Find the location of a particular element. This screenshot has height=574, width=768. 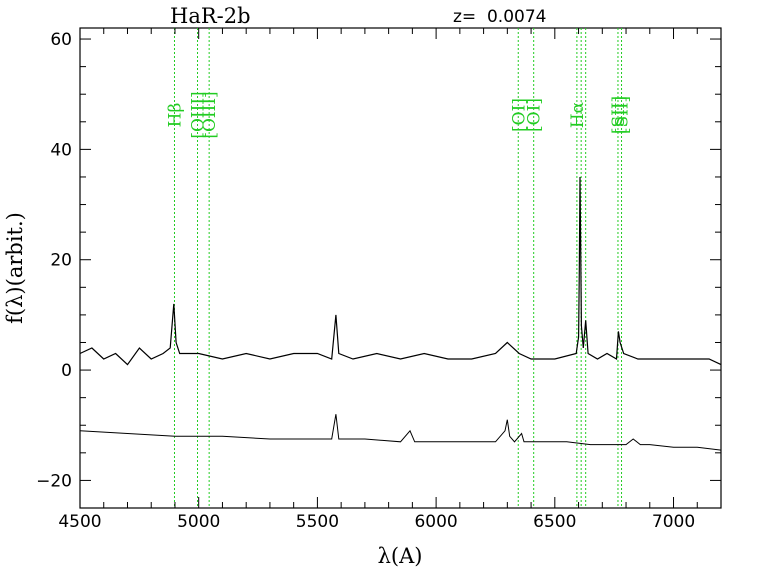

x-tick-label: 5000 is located at coordinates (198, 522).